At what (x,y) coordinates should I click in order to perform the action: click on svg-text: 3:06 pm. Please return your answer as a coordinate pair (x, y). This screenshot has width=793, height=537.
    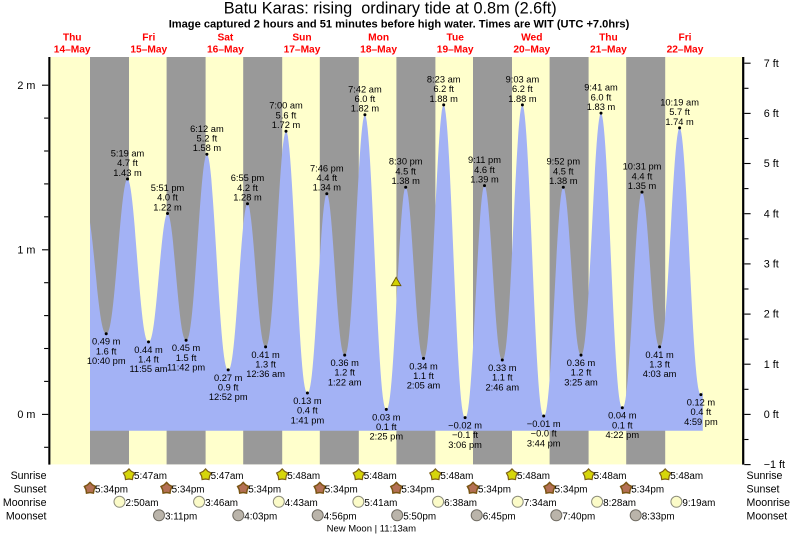
    Looking at the image, I should click on (465, 445).